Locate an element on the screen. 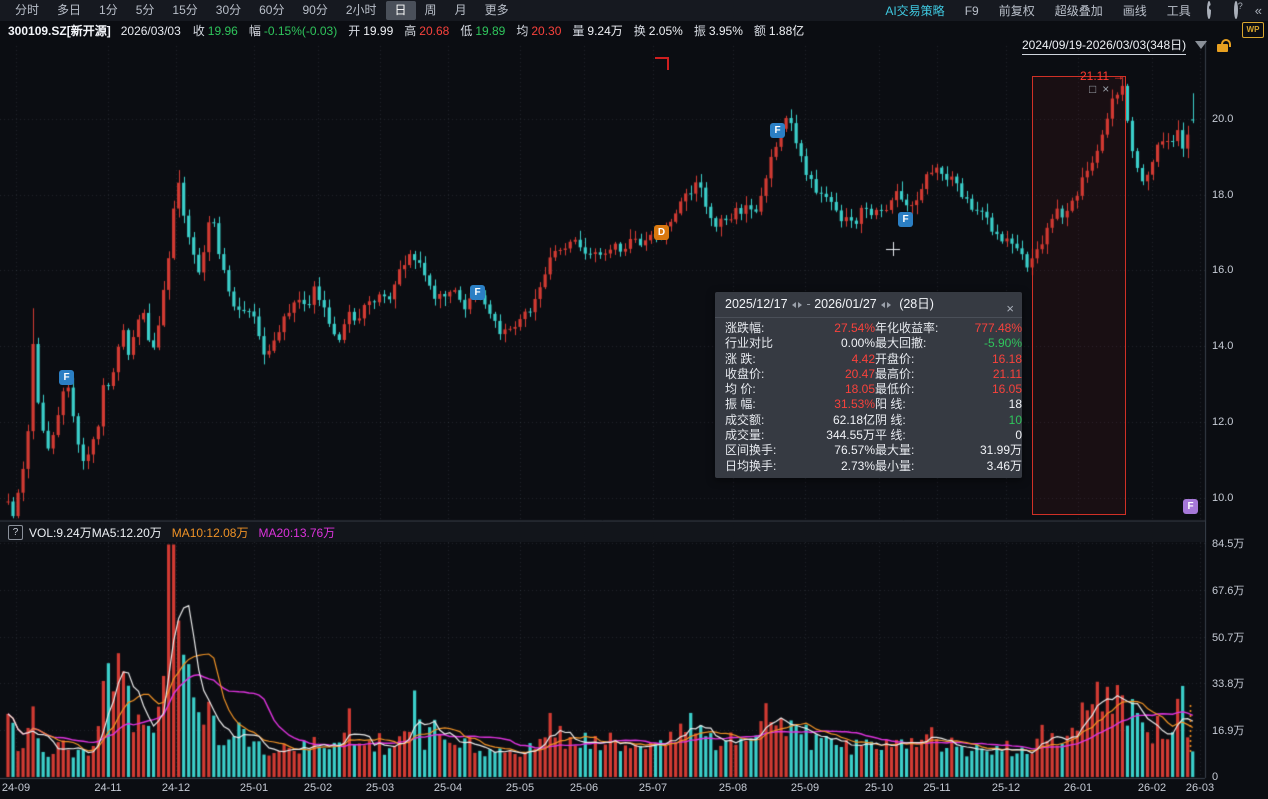 This screenshot has width=1268, height=799. timeframe-tabs: 分时 多日 1分 5分 15分 30分 60分 90分 2小时日周 月 更多 is located at coordinates (259, 10).